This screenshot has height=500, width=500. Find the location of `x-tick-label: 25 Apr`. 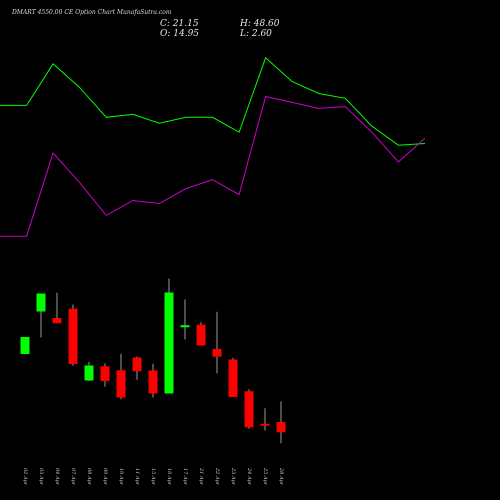

x-tick-label: 25 Apr is located at coordinates (265, 476).